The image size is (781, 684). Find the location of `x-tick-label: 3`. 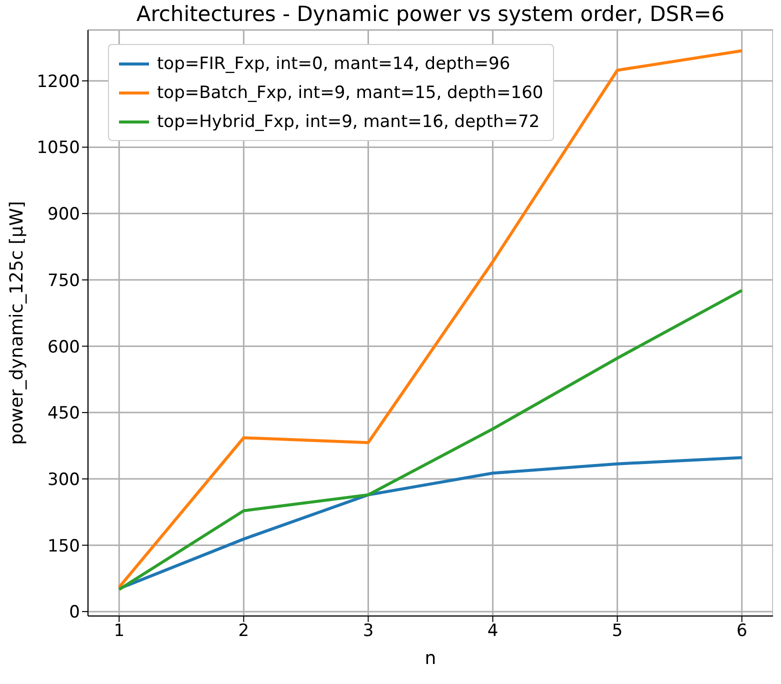

x-tick-label: 3 is located at coordinates (368, 631).